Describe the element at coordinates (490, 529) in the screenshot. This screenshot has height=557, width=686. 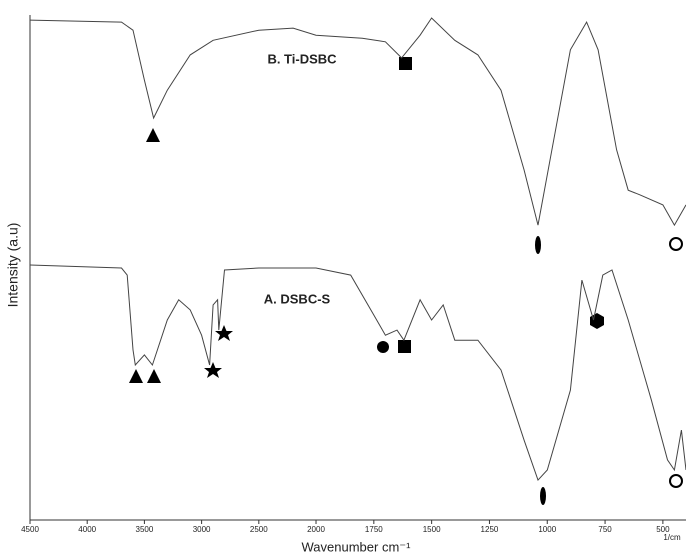
I see `x-tick-label: 1250` at that location.